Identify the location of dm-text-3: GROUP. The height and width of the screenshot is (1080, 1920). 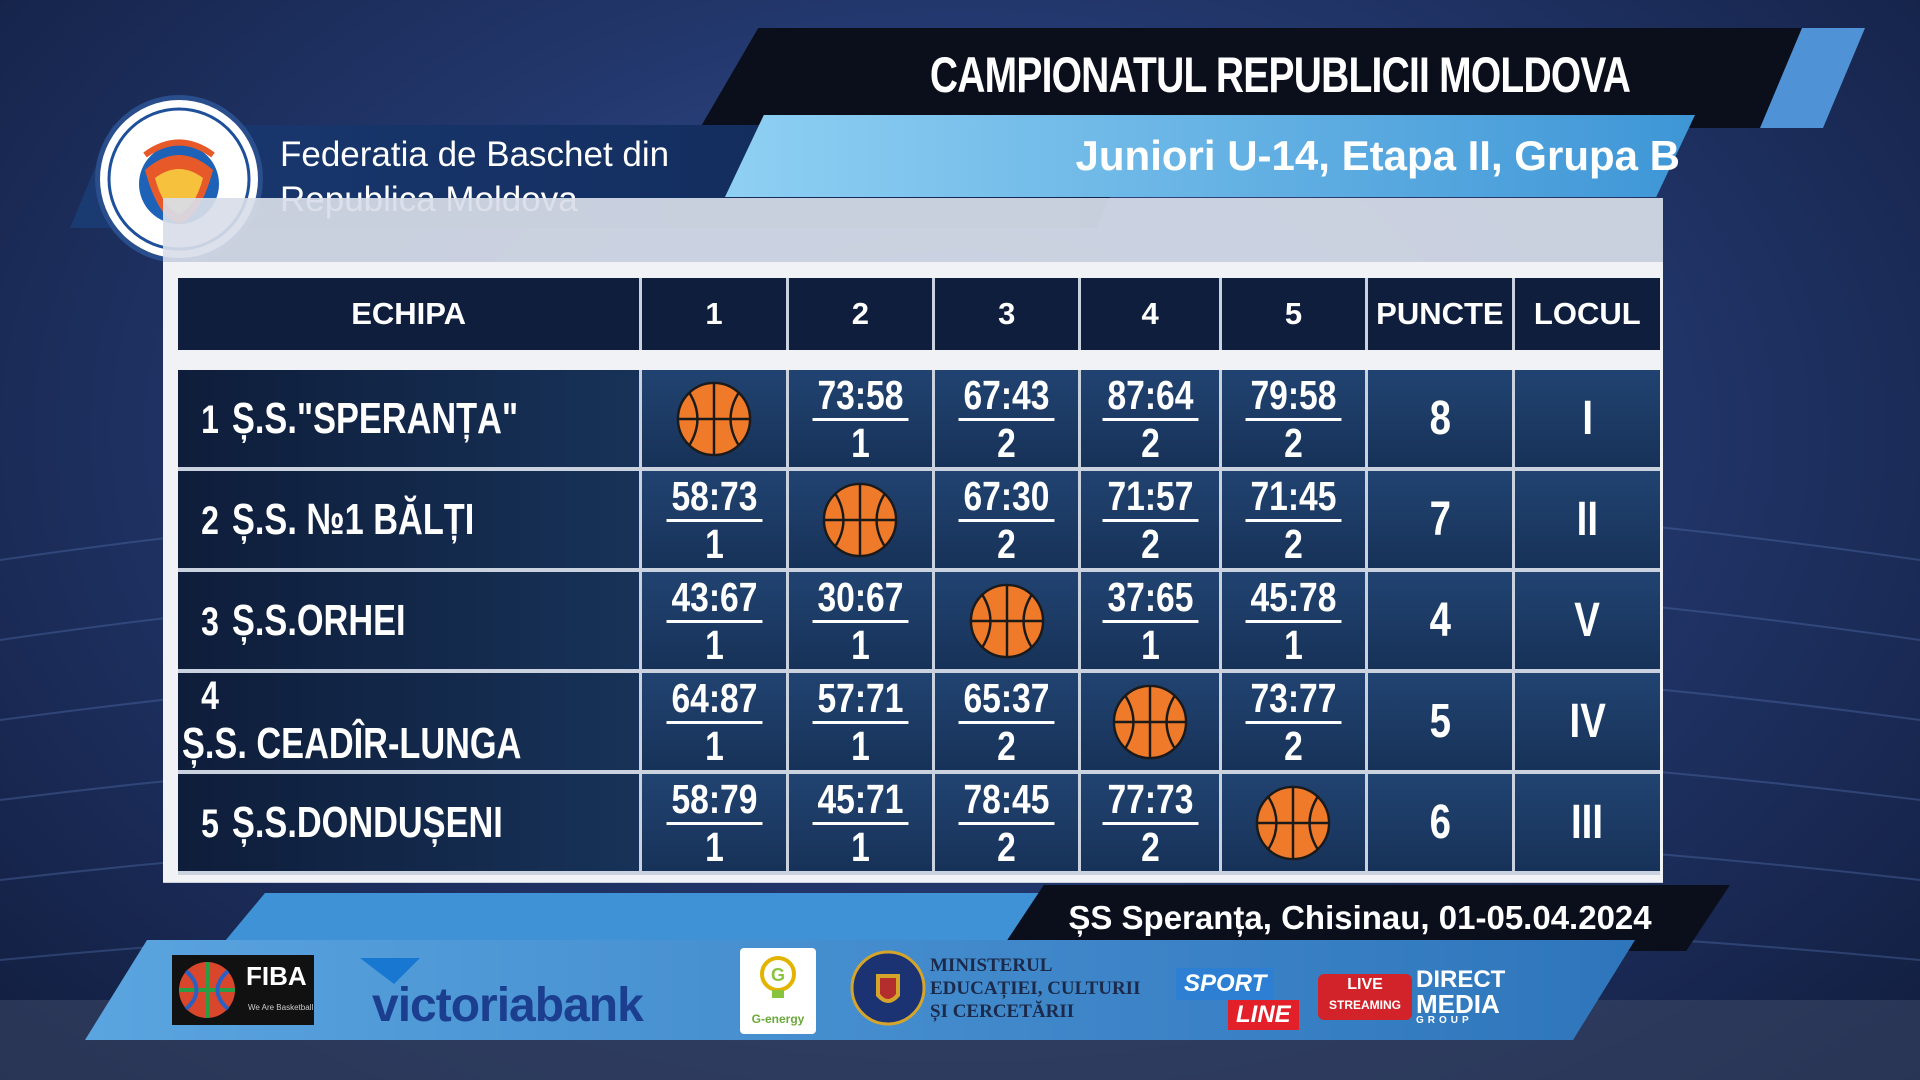
(1444, 1020).